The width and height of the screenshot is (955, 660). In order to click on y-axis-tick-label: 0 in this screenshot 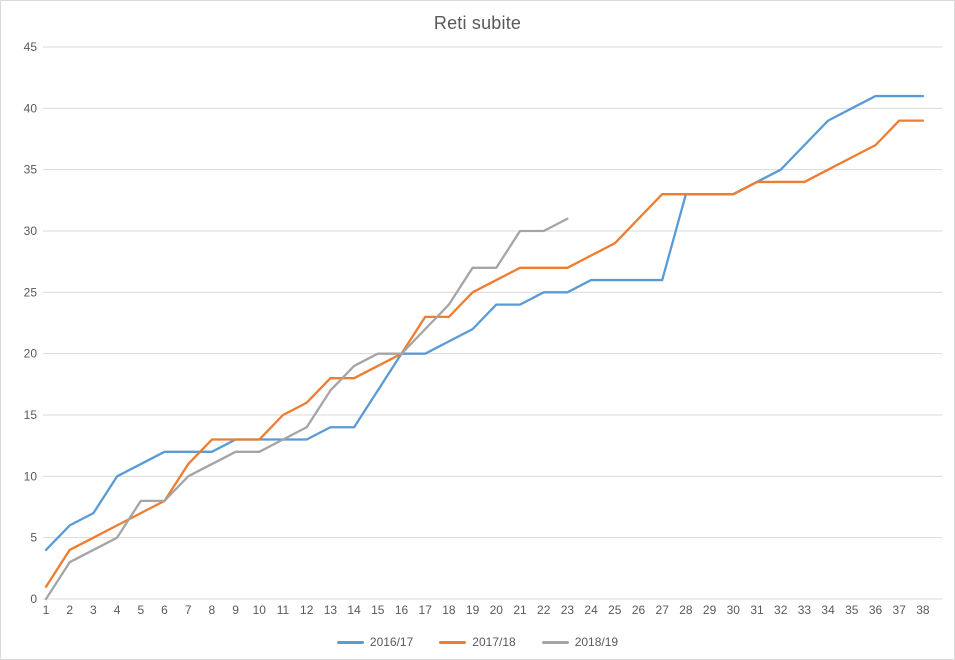, I will do `click(33, 599)`.